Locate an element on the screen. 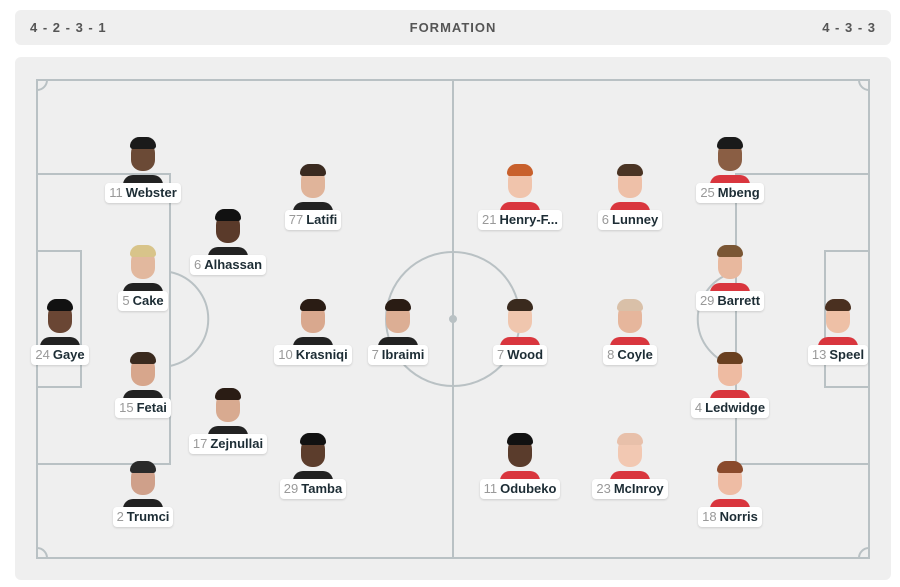 The width and height of the screenshot is (900, 587). player-name: Trumci is located at coordinates (148, 516).